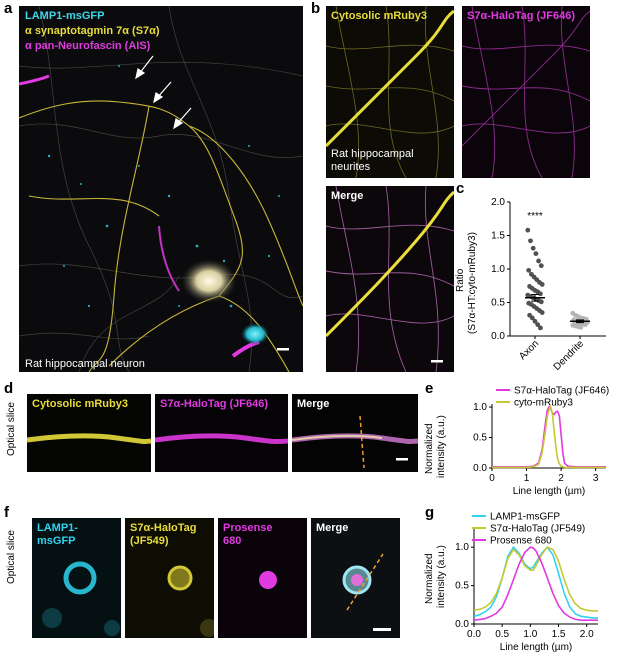 The image size is (617, 659). I want to click on mruby-image, so click(390, 92).